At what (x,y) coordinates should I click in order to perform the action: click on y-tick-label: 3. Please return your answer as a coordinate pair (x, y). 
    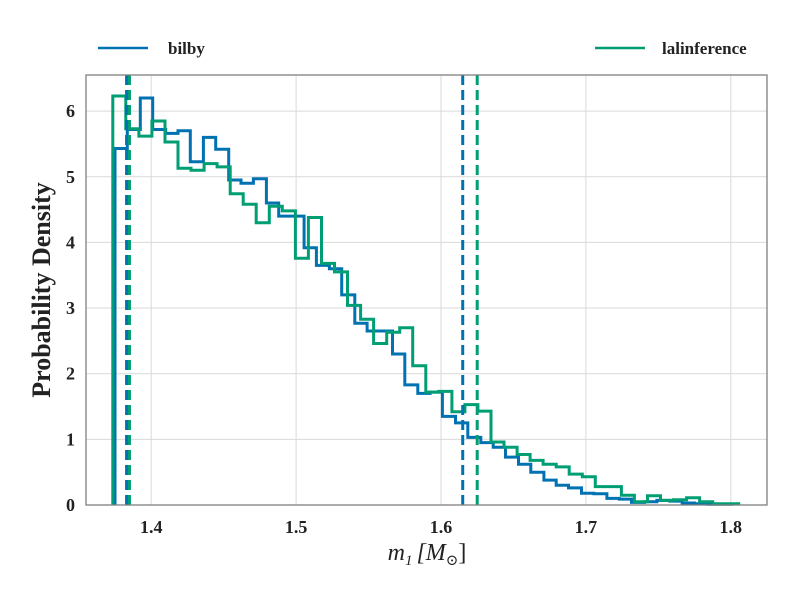
    Looking at the image, I should click on (70, 308).